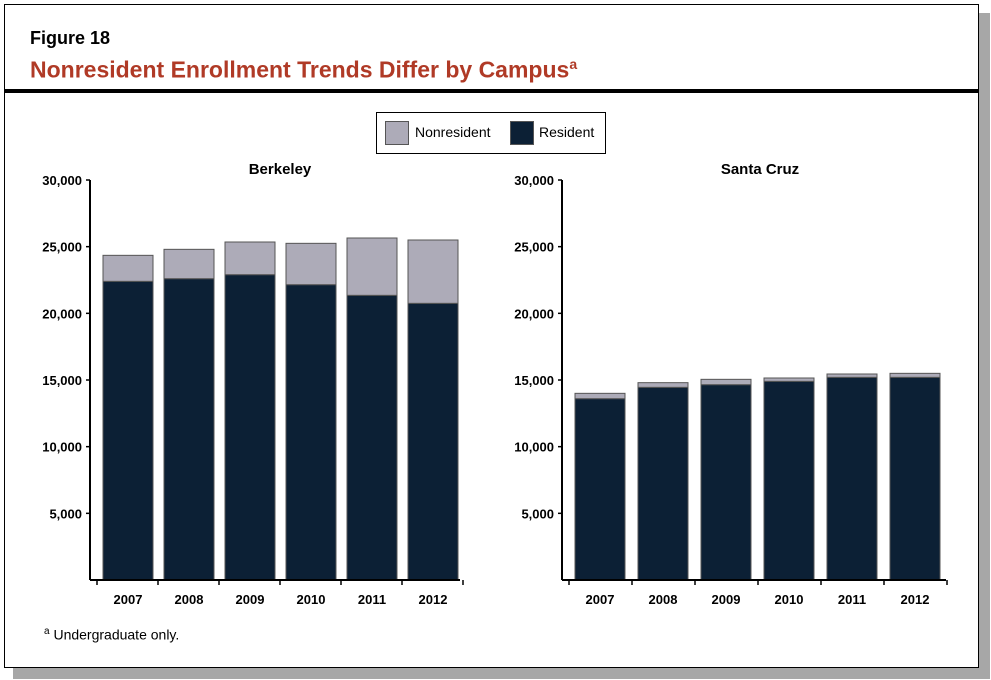 This screenshot has height=680, width=991. Describe the element at coordinates (522, 133) in the screenshot. I see `legend-swatch-resident` at that location.